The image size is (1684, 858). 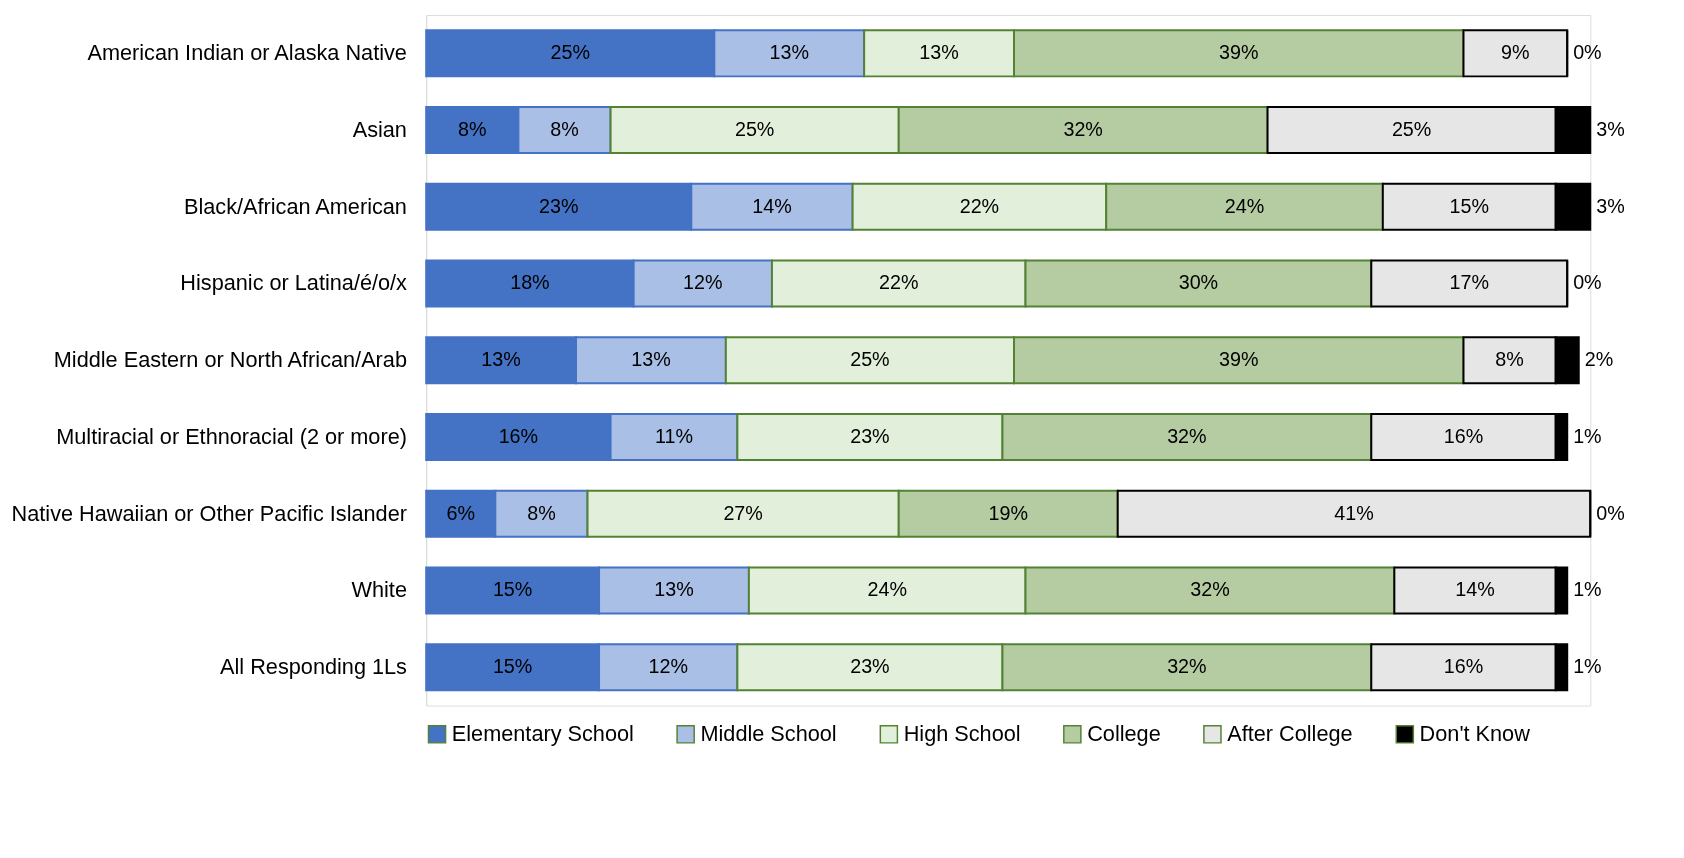 What do you see at coordinates (295, 206) in the screenshot?
I see `y-tick-label: Black/African American` at bounding box center [295, 206].